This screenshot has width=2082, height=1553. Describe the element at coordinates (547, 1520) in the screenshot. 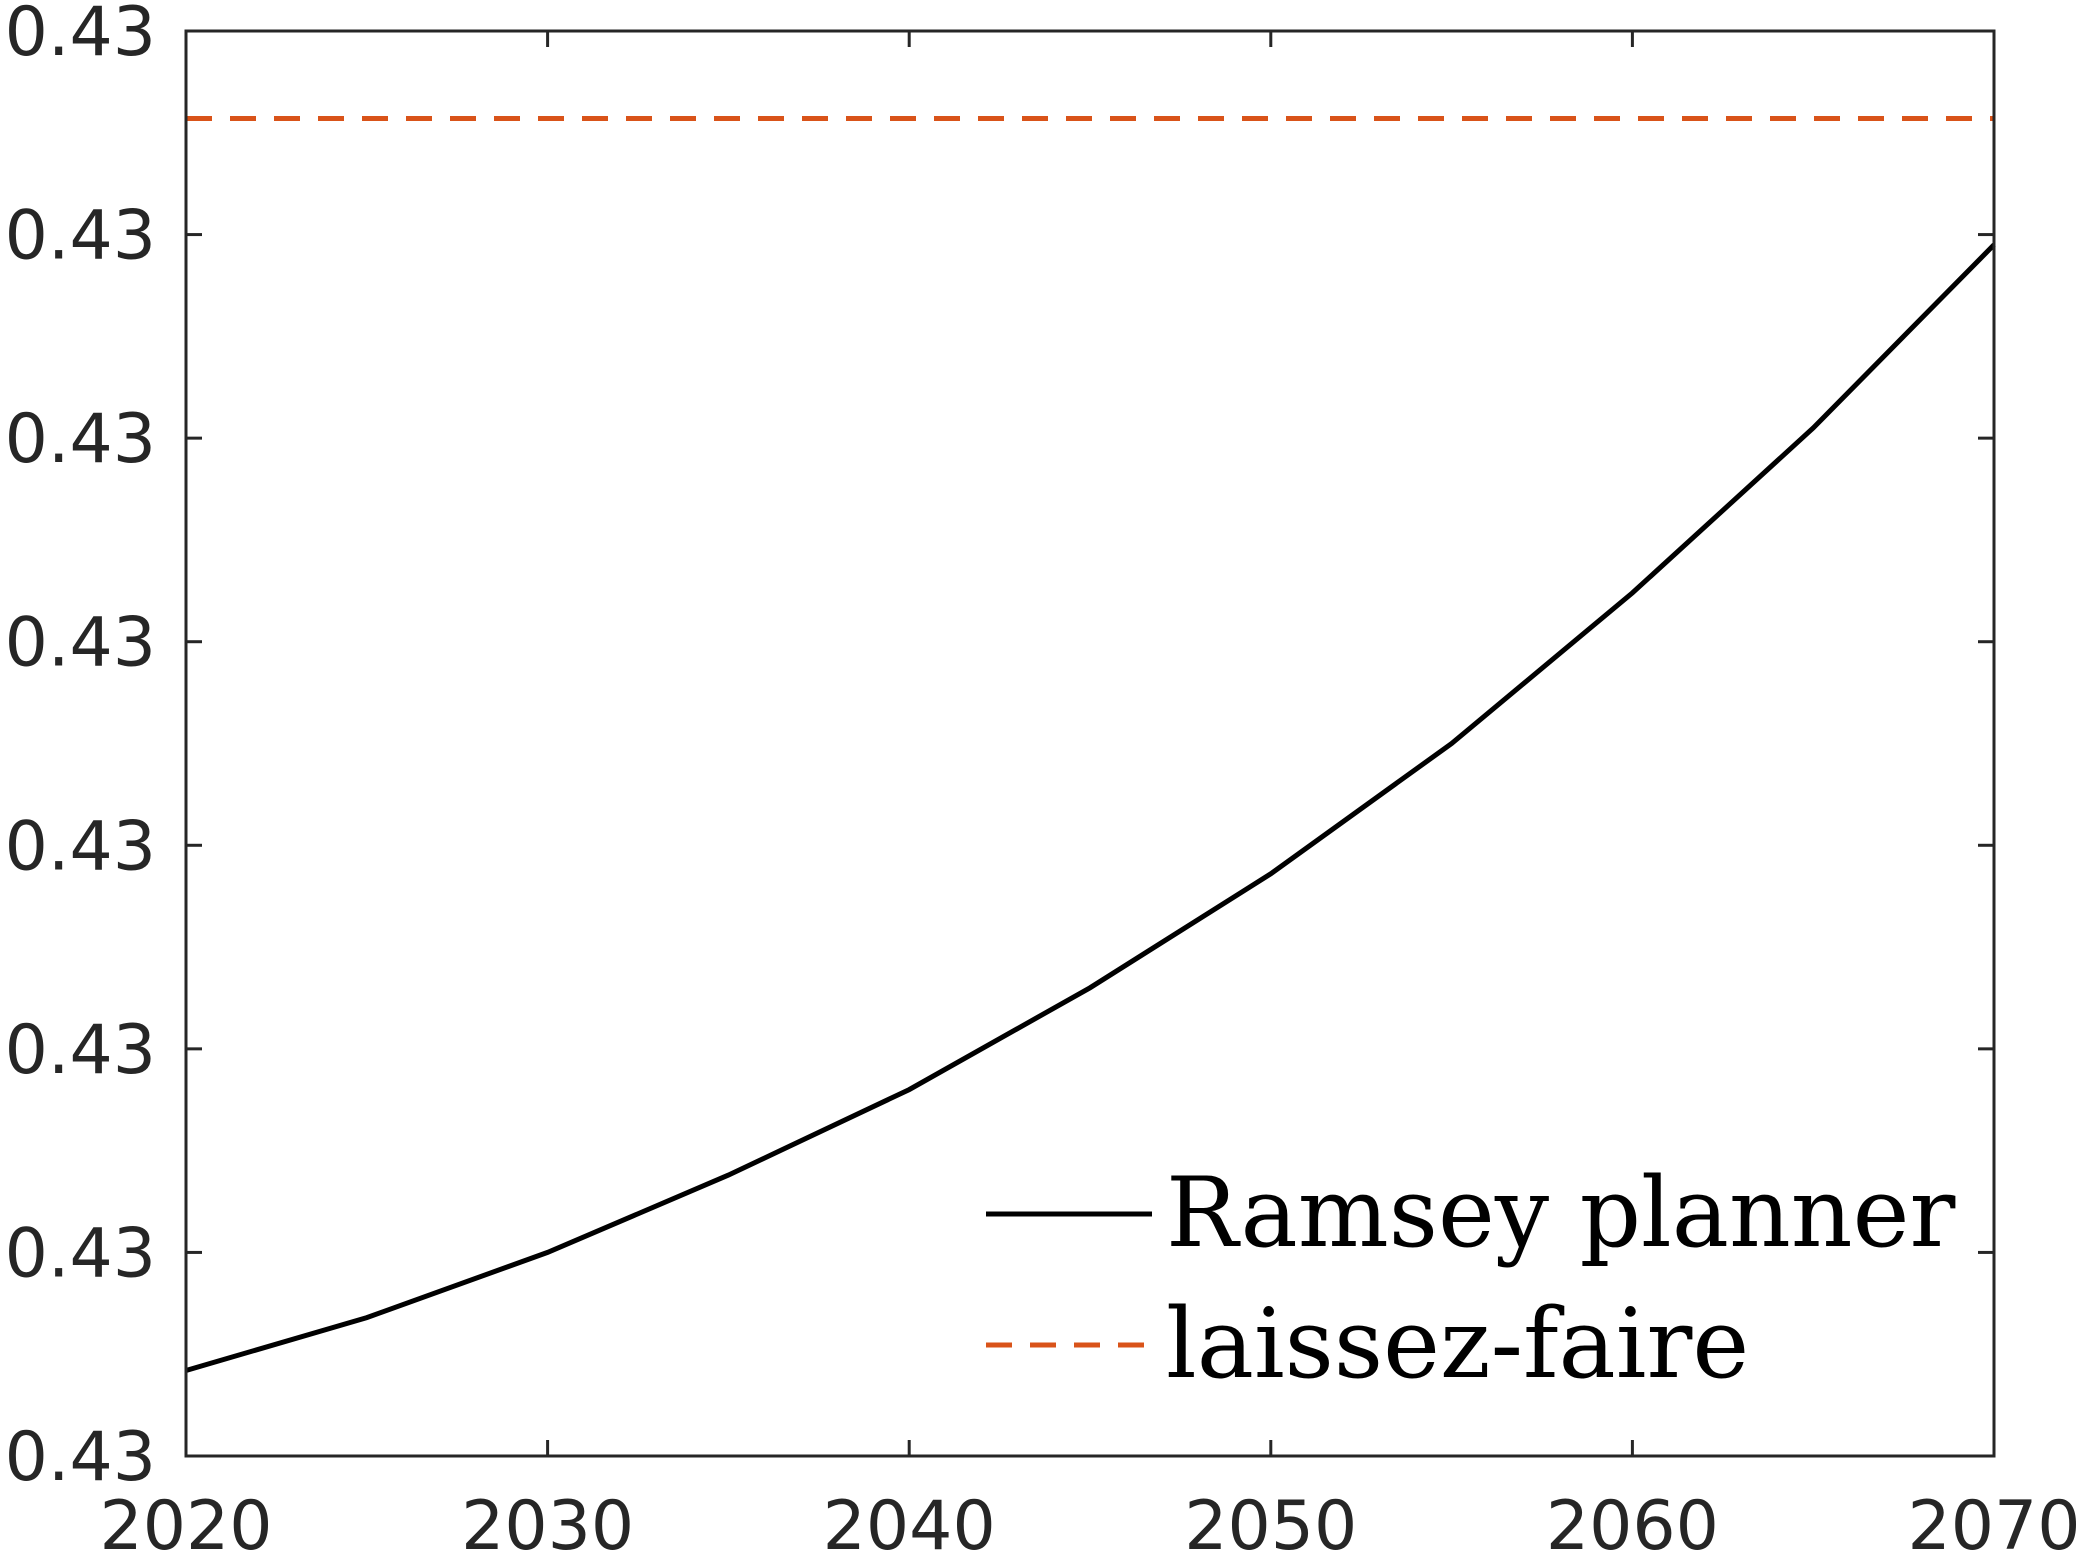

I see `x-tick-label: 2030` at that location.